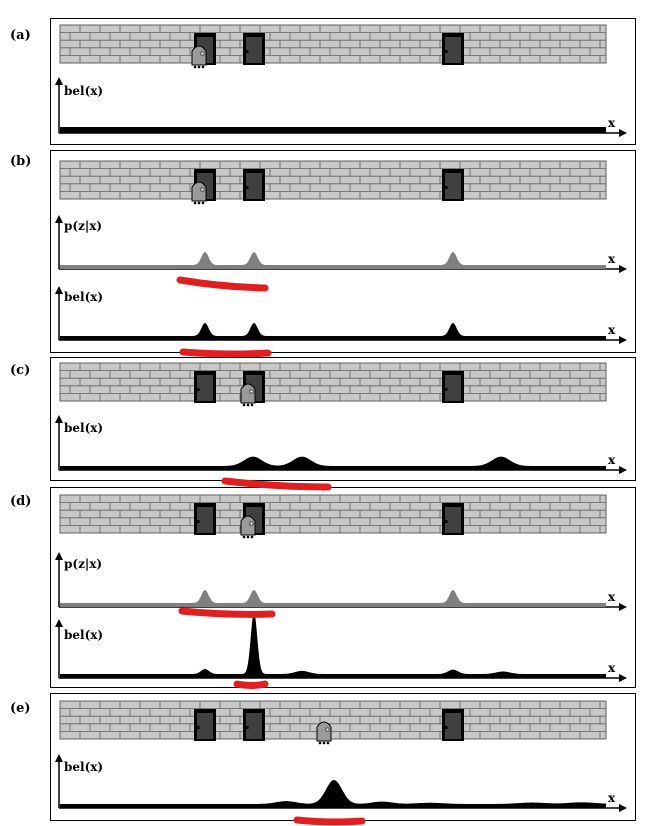  I want to click on panel-label-e: (e), so click(20, 708).